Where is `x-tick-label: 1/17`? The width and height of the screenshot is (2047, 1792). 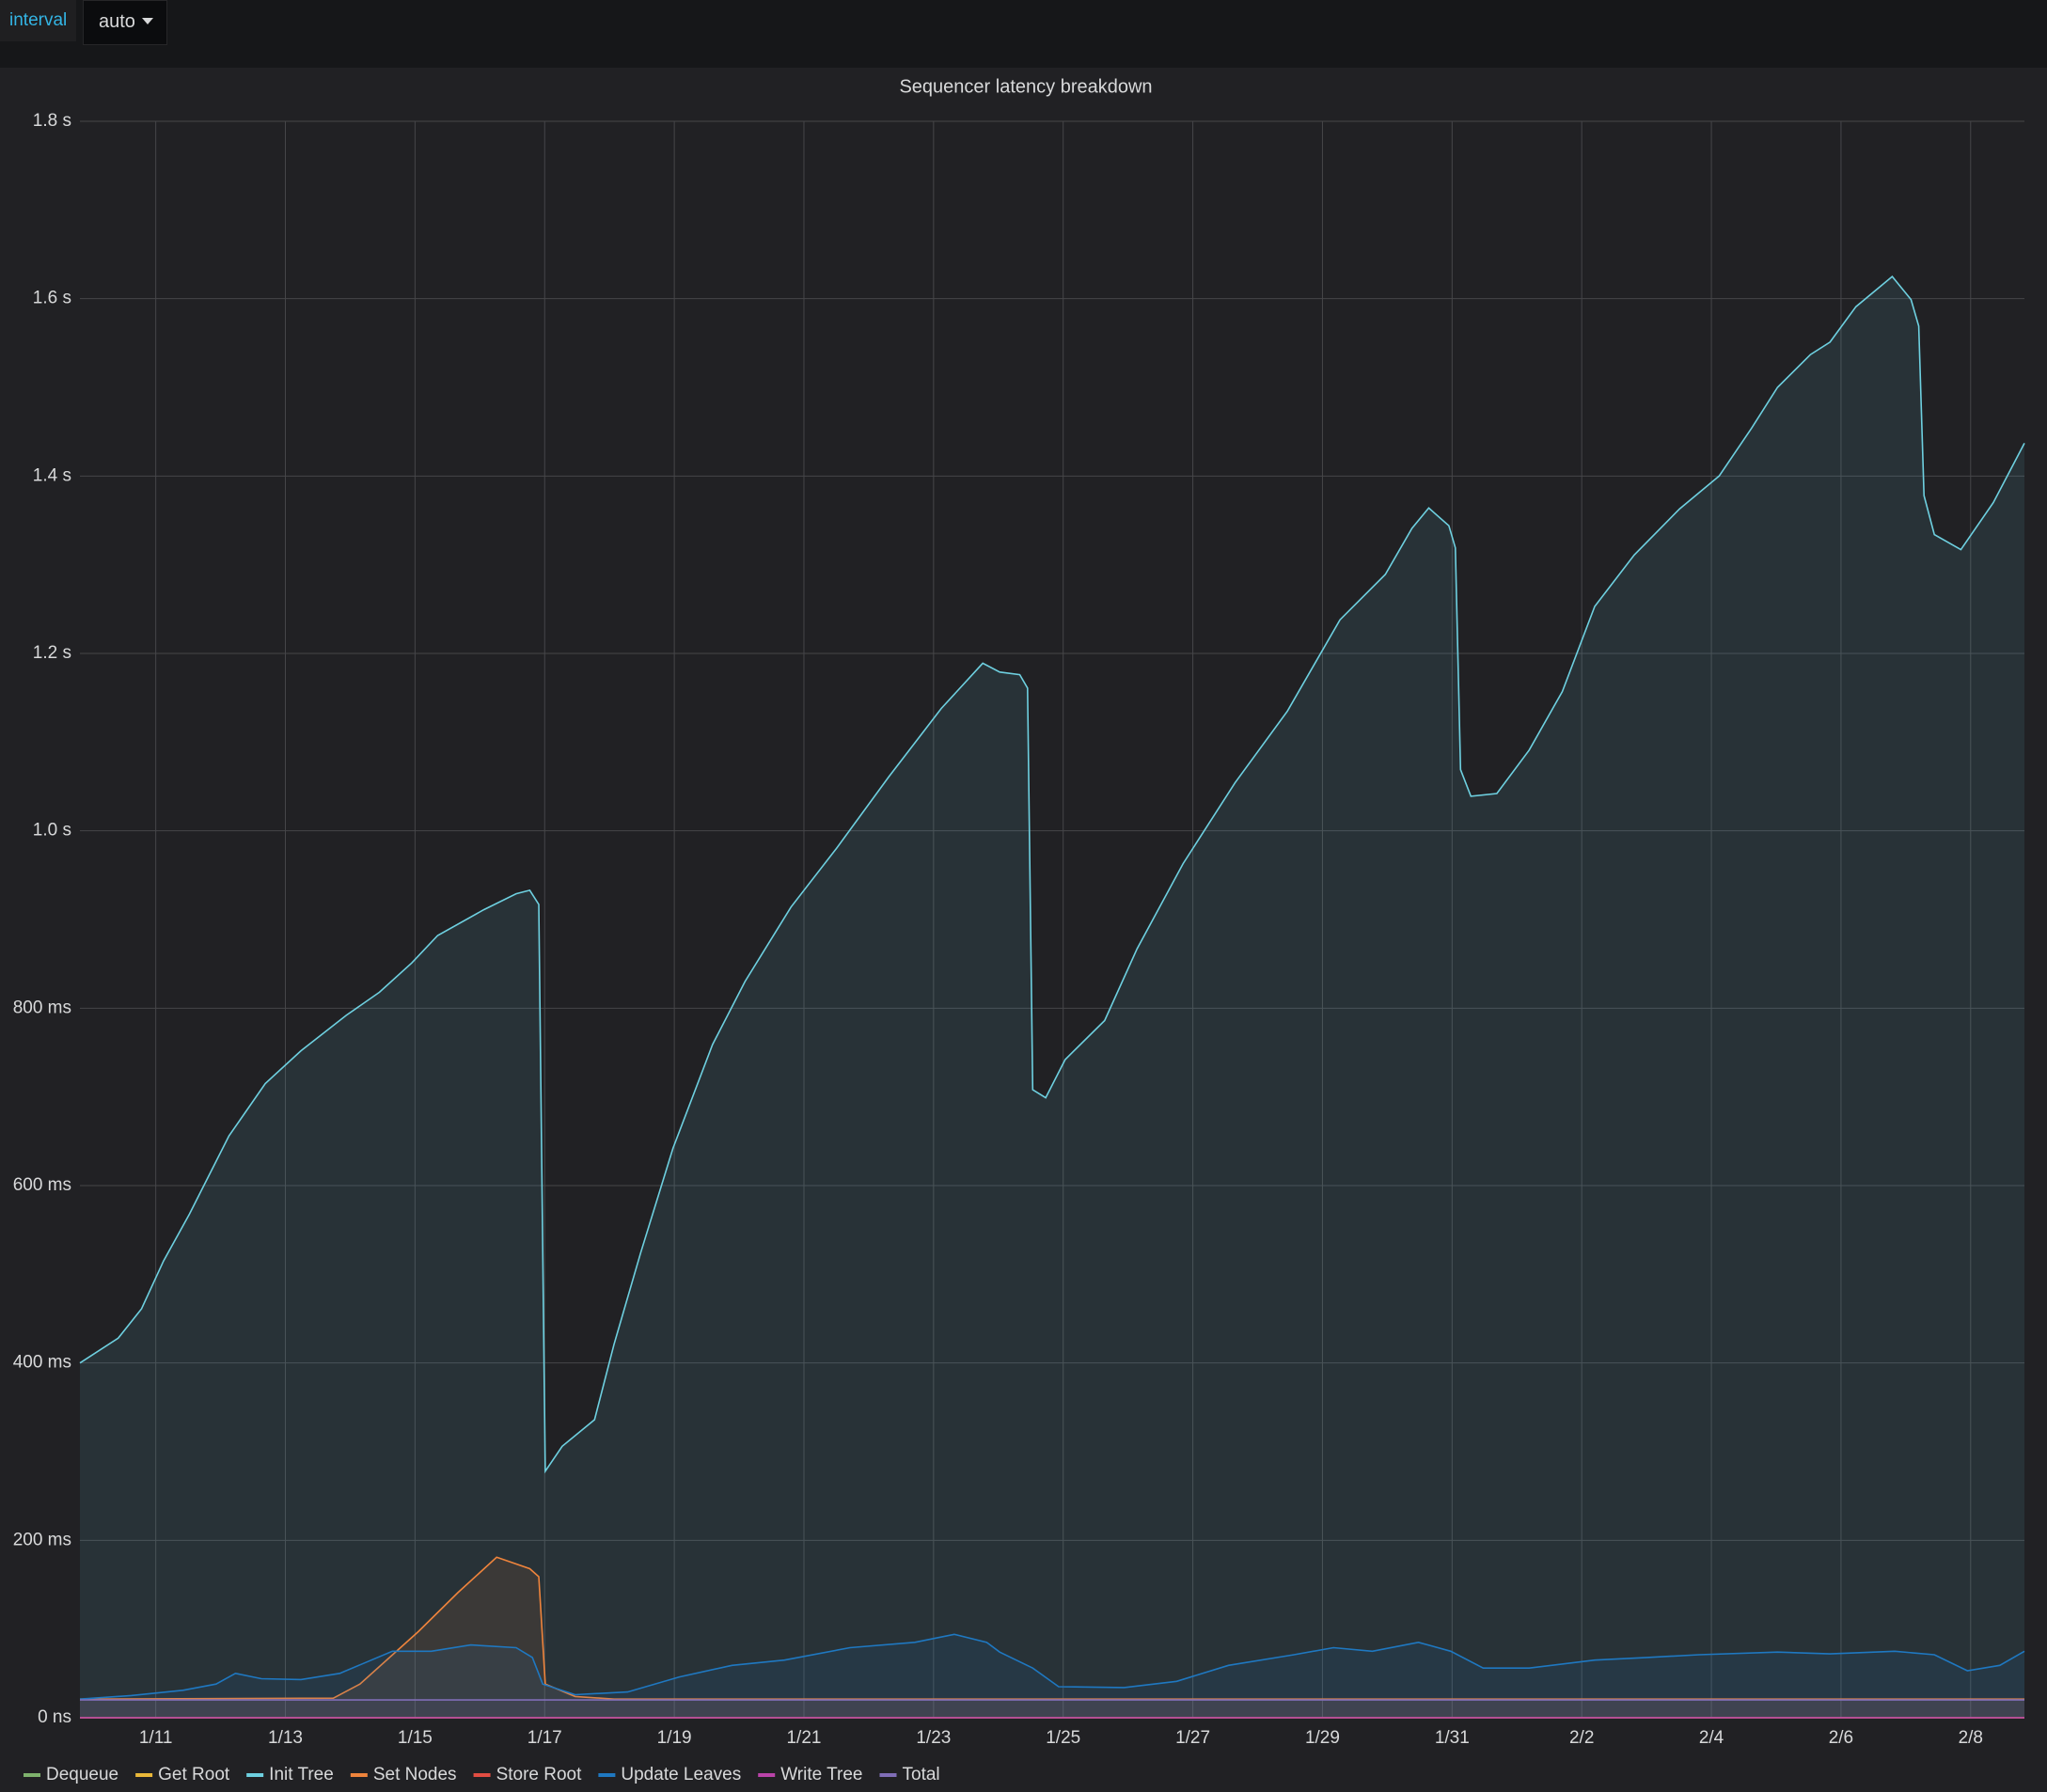
x-tick-label: 1/17 is located at coordinates (544, 1738).